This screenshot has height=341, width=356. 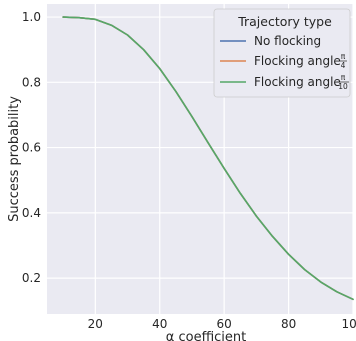 I want to click on y-tick-label: 0.6, so click(x=31, y=148).